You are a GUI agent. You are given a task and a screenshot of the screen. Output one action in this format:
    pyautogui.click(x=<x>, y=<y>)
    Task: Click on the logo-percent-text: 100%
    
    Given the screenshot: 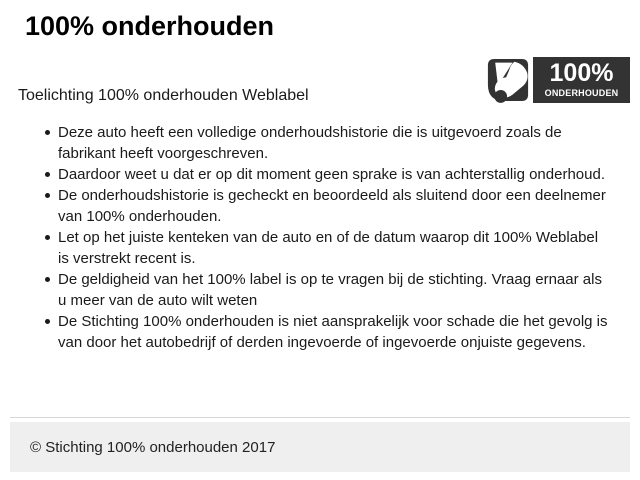 What is the action you would take?
    pyautogui.click(x=581, y=73)
    